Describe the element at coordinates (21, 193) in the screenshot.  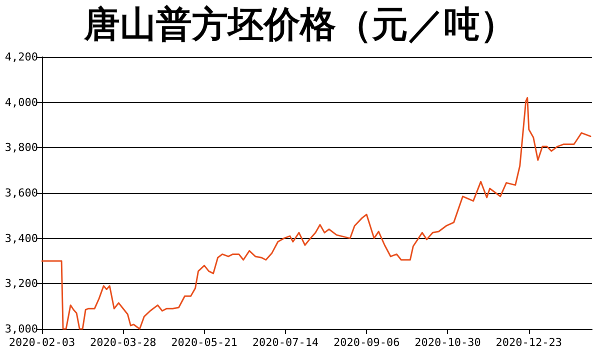
I see `y-tick-label: 3,600` at that location.